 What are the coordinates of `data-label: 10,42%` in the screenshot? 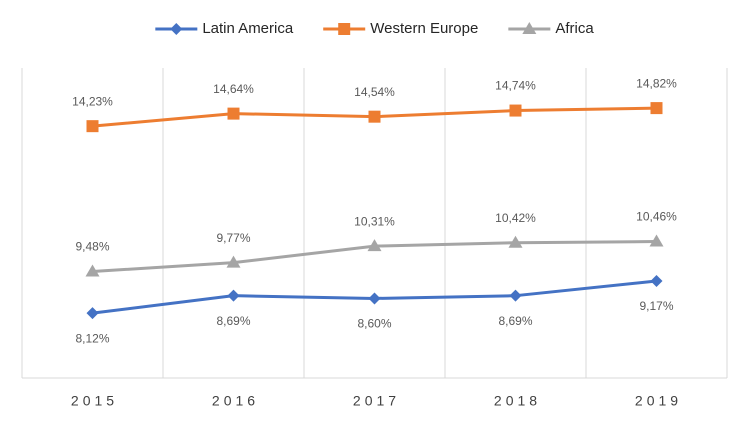 It's located at (515, 218).